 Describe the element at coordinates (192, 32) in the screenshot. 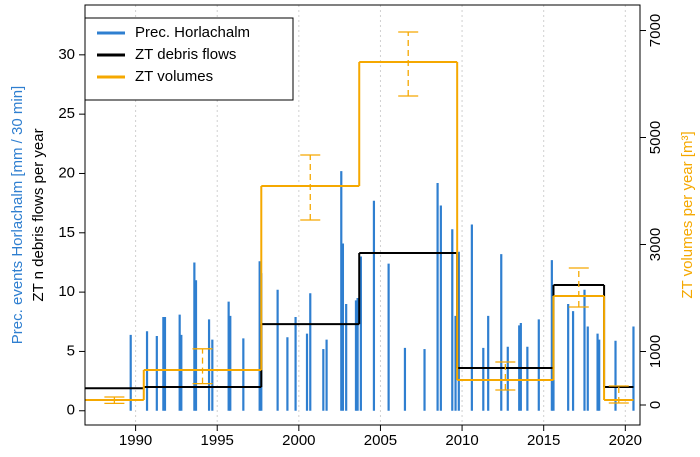

I see `legend-label: Prec. Horlachalm` at that location.